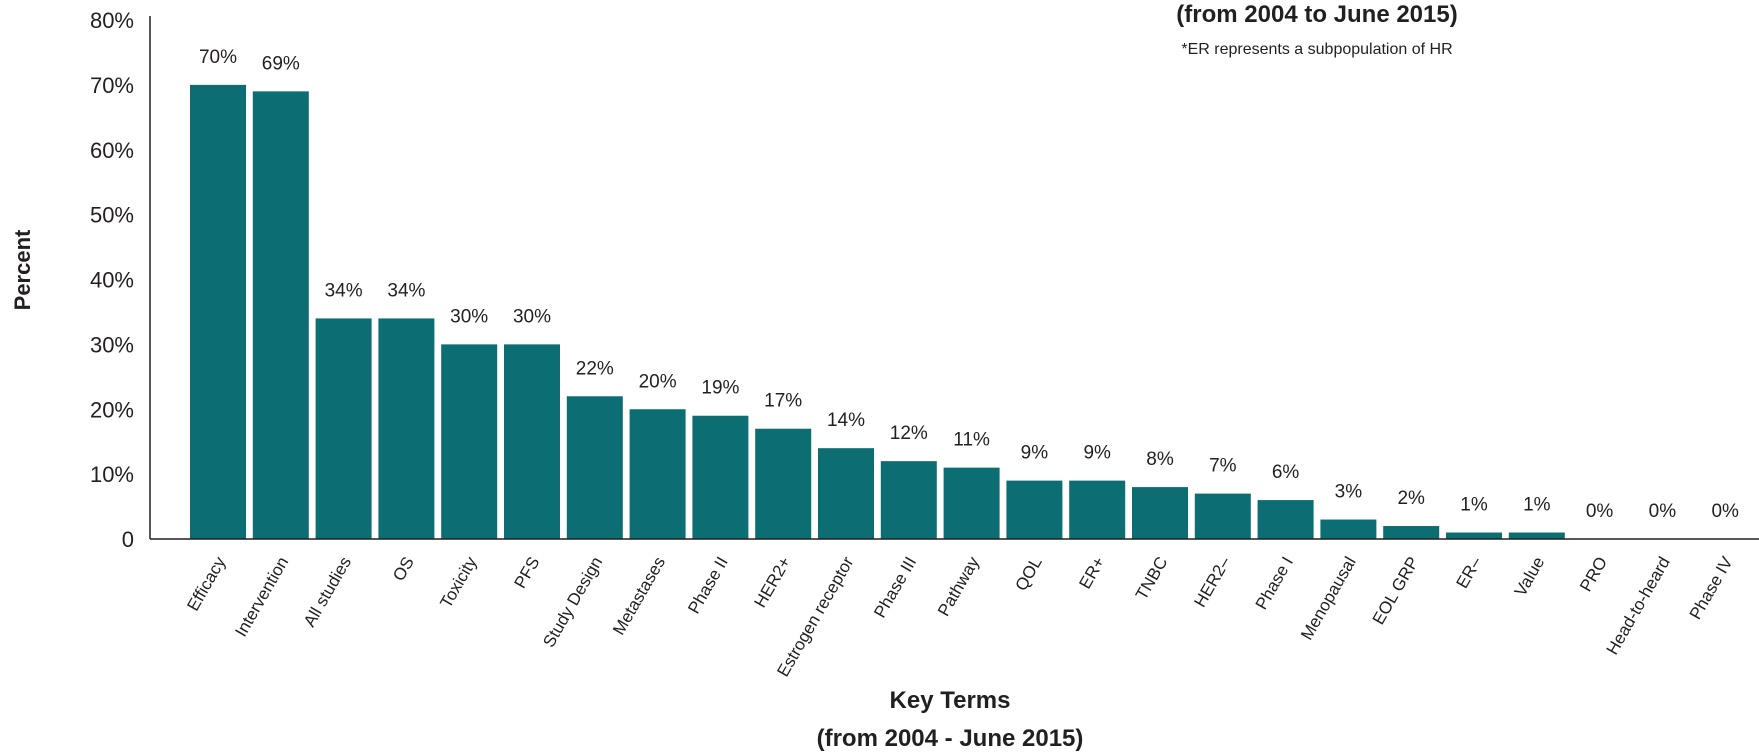 This screenshot has width=1759, height=754. What do you see at coordinates (128, 539) in the screenshot?
I see `y-tick-label: 0` at bounding box center [128, 539].